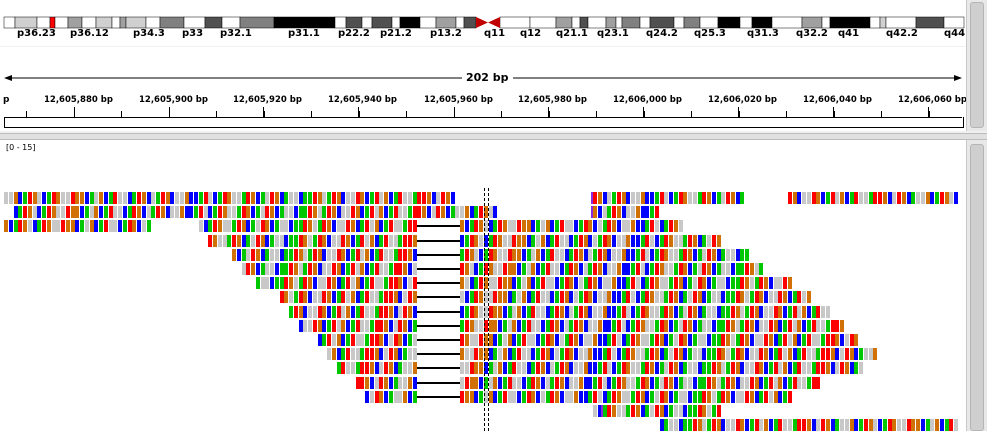 The image size is (987, 431). I want to click on ruler-scrollbar, so click(976, 65).